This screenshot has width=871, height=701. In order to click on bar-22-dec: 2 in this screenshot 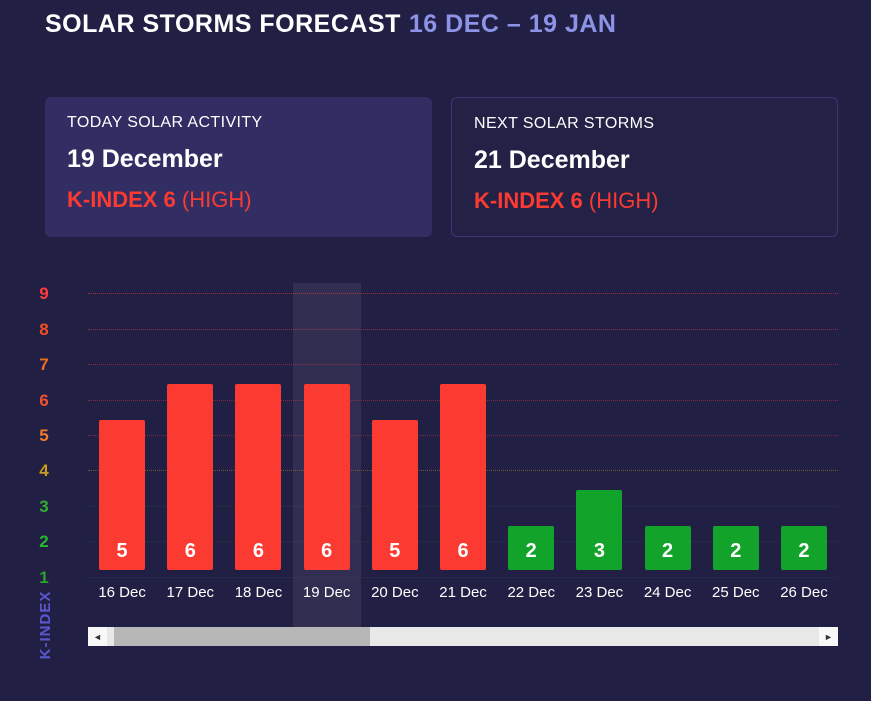, I will do `click(531, 547)`.